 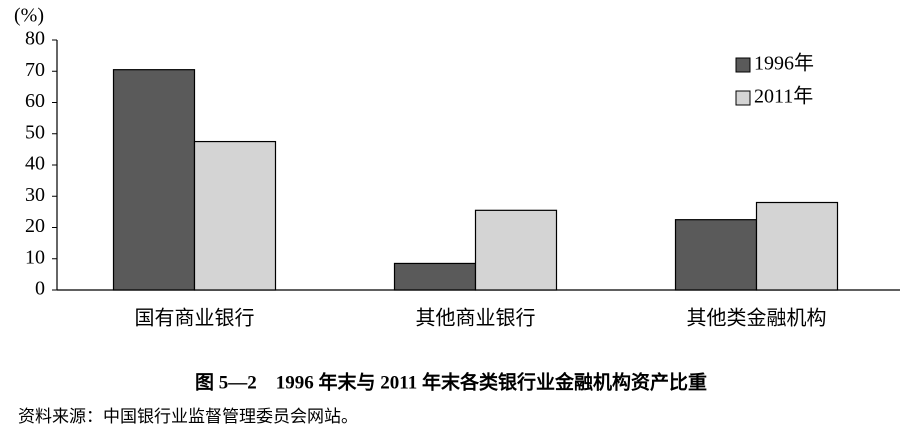 I want to click on y-tick-label: 70, so click(x=35, y=70).